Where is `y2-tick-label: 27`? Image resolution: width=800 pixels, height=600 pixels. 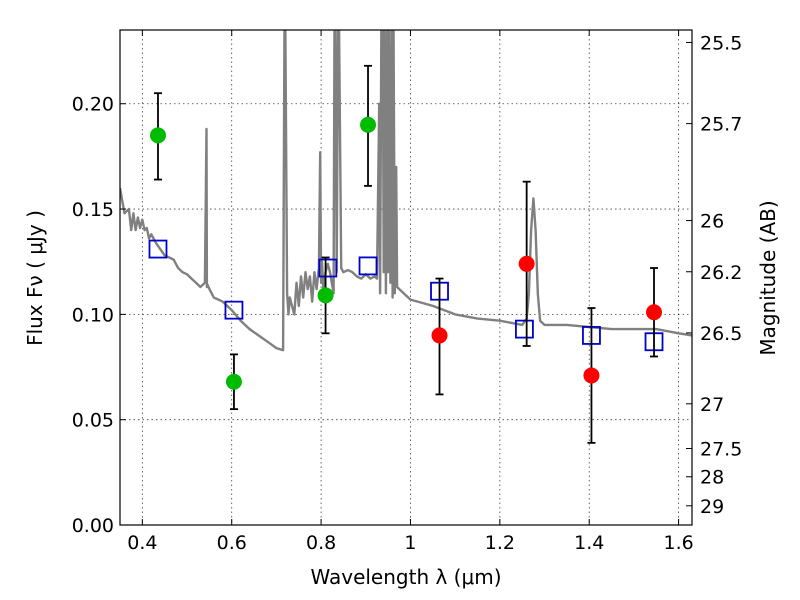
y2-tick-label: 27 is located at coordinates (712, 405).